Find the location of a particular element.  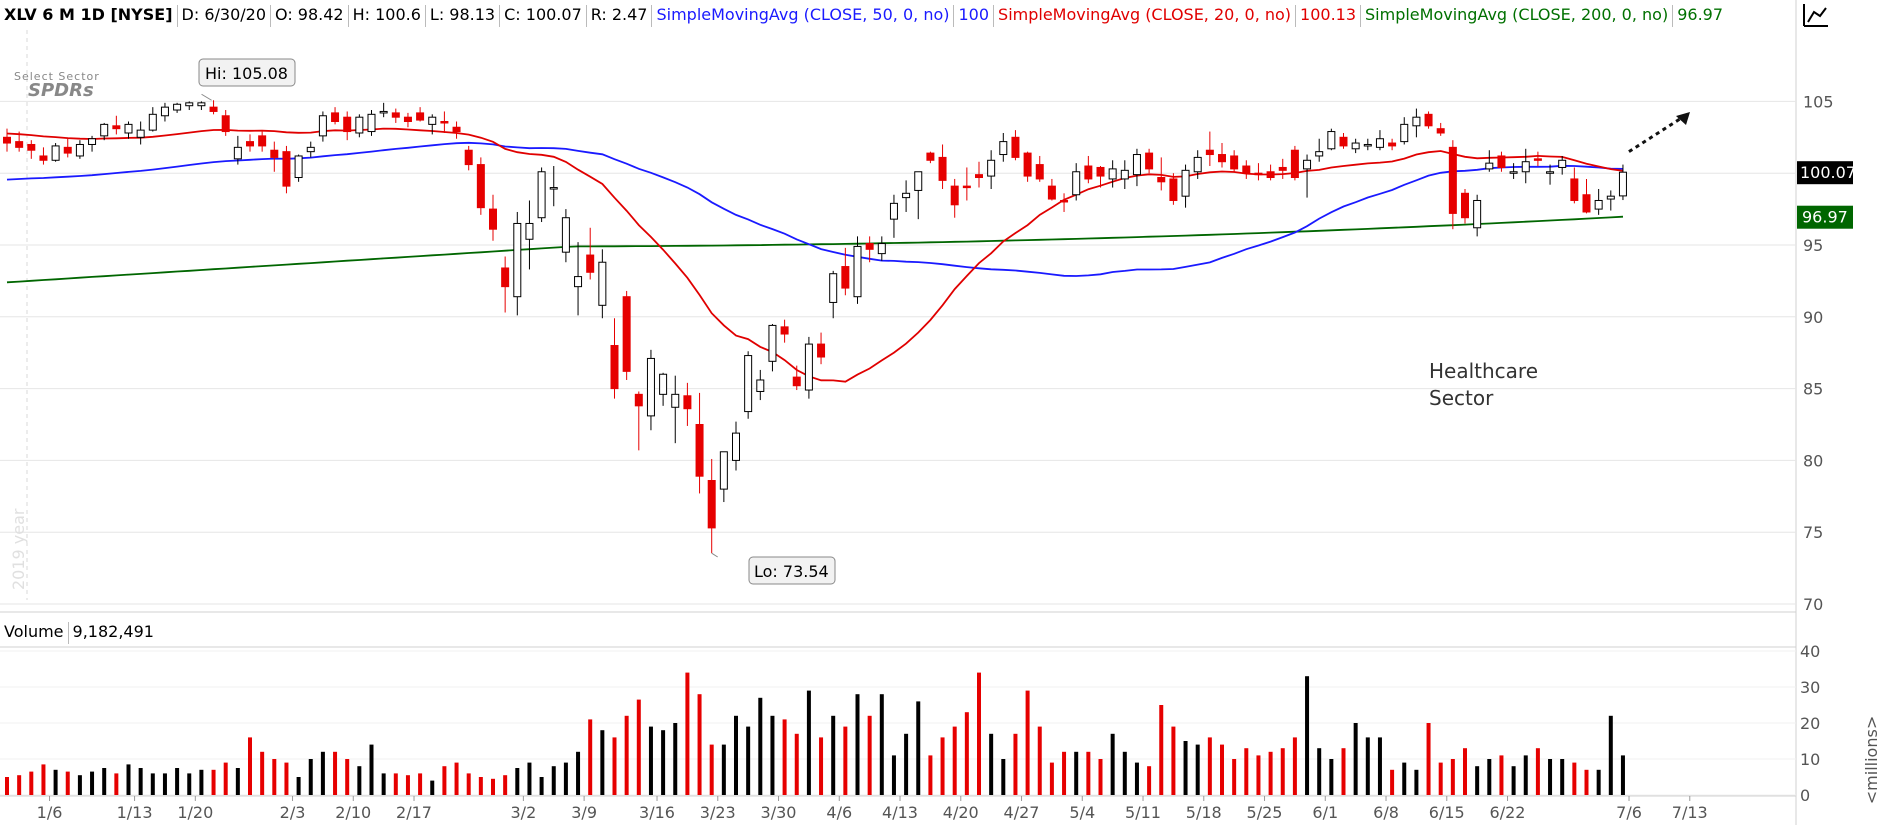

logo-text-top: Select Sector is located at coordinates (57, 76).